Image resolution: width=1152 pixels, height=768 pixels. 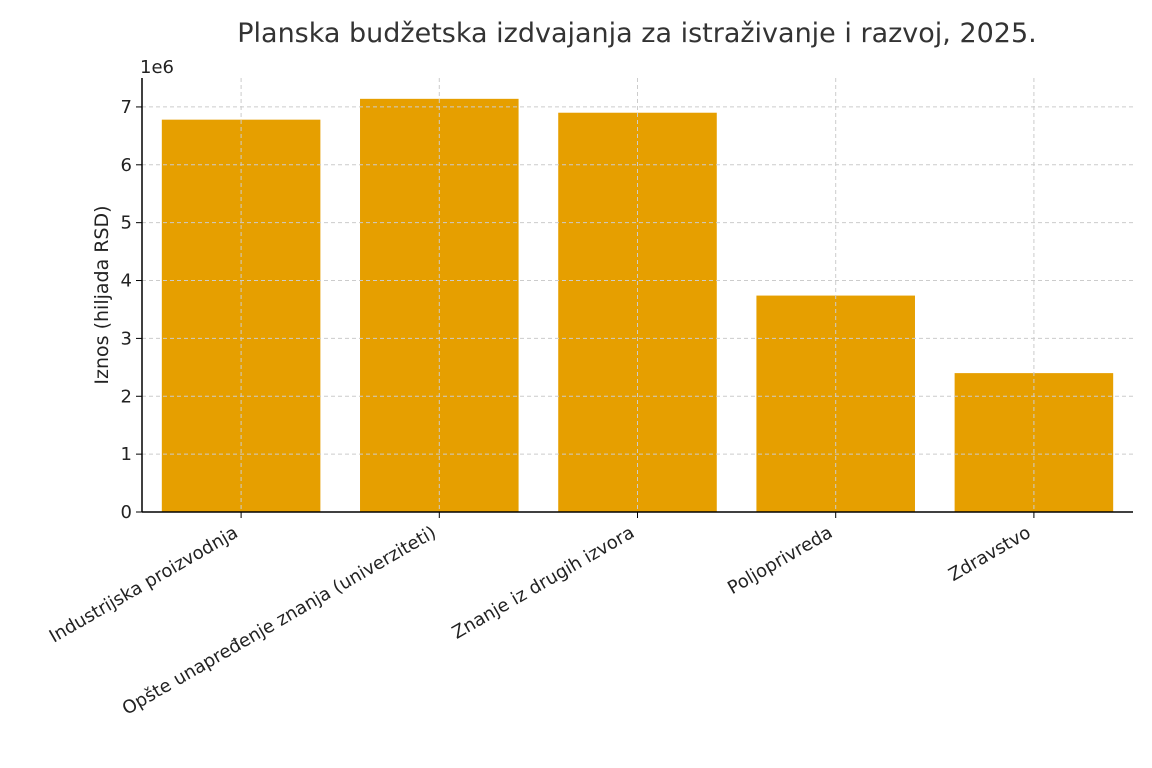 What do you see at coordinates (126, 223) in the screenshot?
I see `y-tick-label: 5` at bounding box center [126, 223].